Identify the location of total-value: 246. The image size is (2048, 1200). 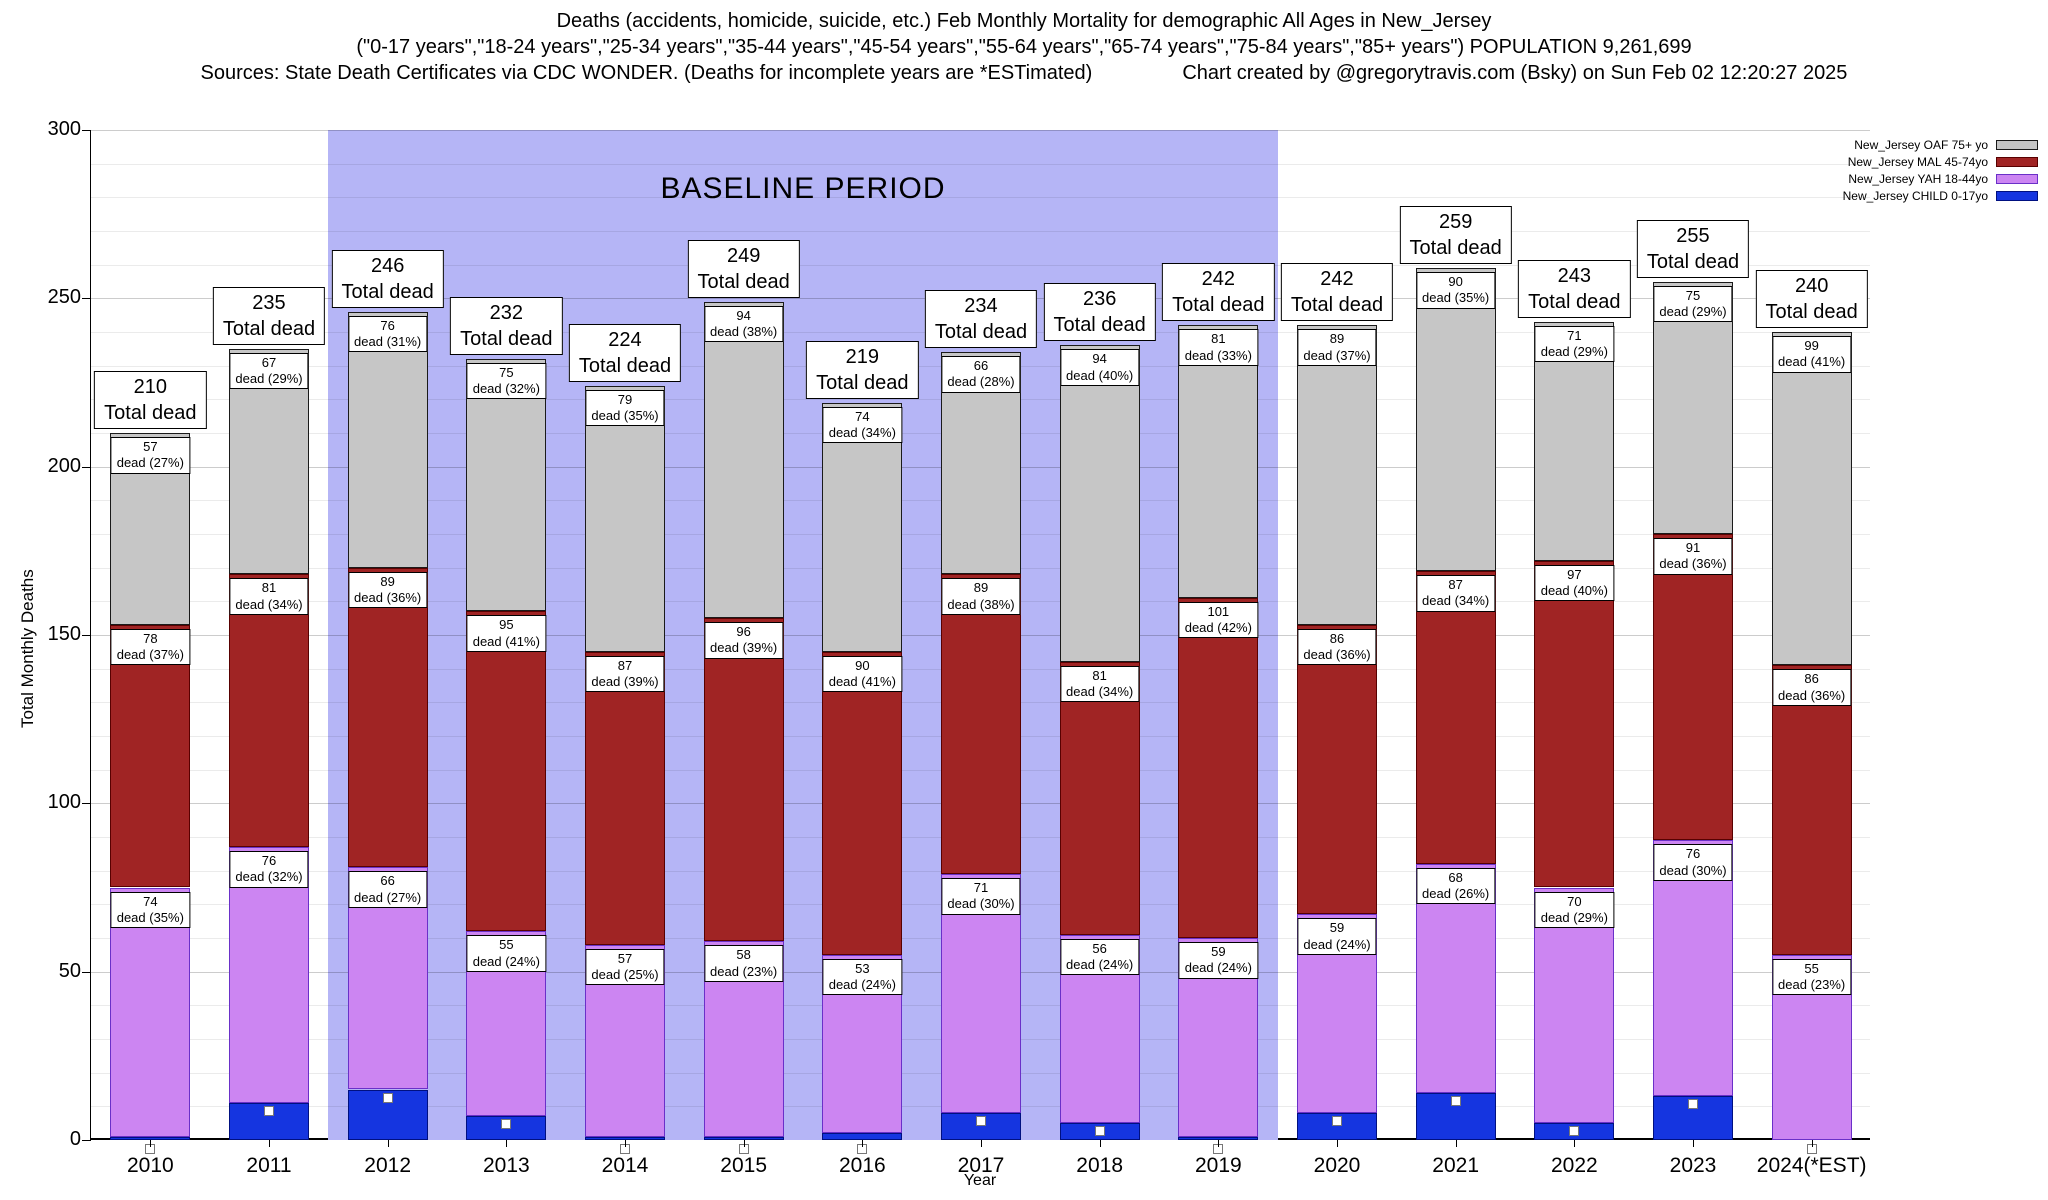
(387, 265).